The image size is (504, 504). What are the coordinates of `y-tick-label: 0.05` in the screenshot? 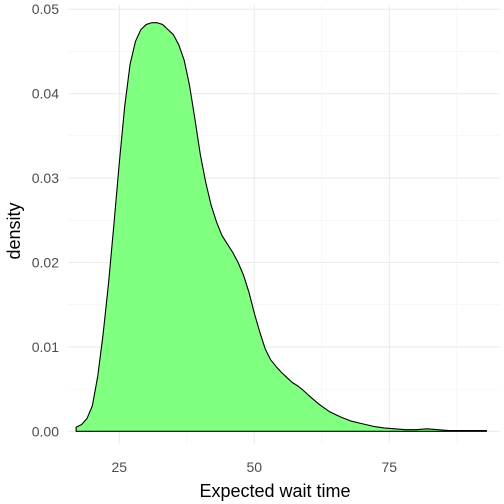 It's located at (45, 9).